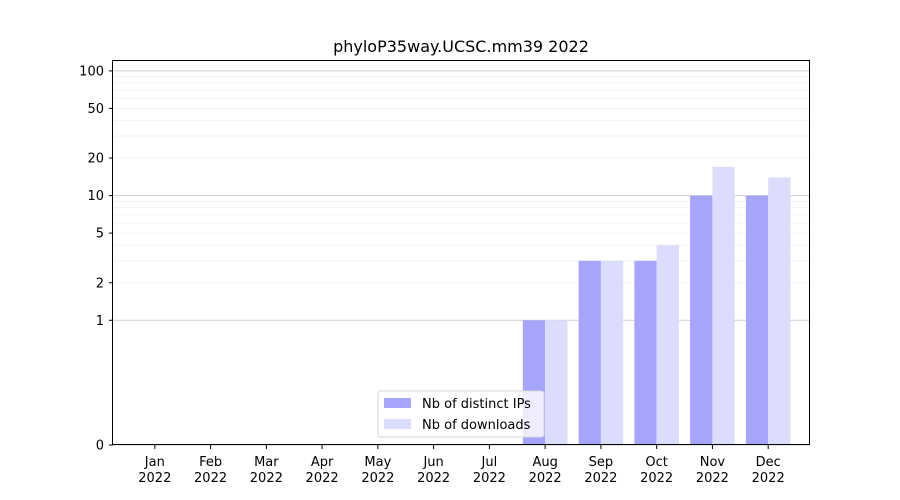  Describe the element at coordinates (612, 352) in the screenshot. I see `bar-downloads-sep` at that location.